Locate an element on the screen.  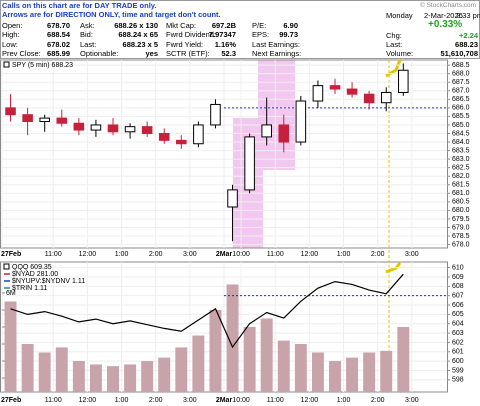
x-tick-label: 10:00 is located at coordinates (241, 254).